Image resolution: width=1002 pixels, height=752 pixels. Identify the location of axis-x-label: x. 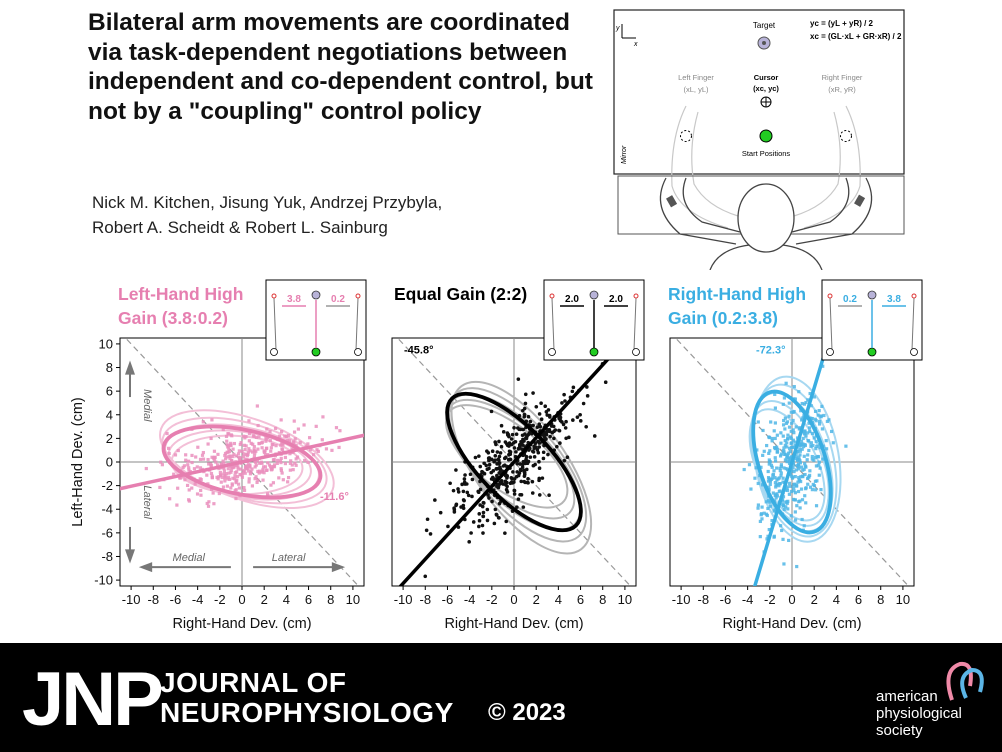
(635, 44).